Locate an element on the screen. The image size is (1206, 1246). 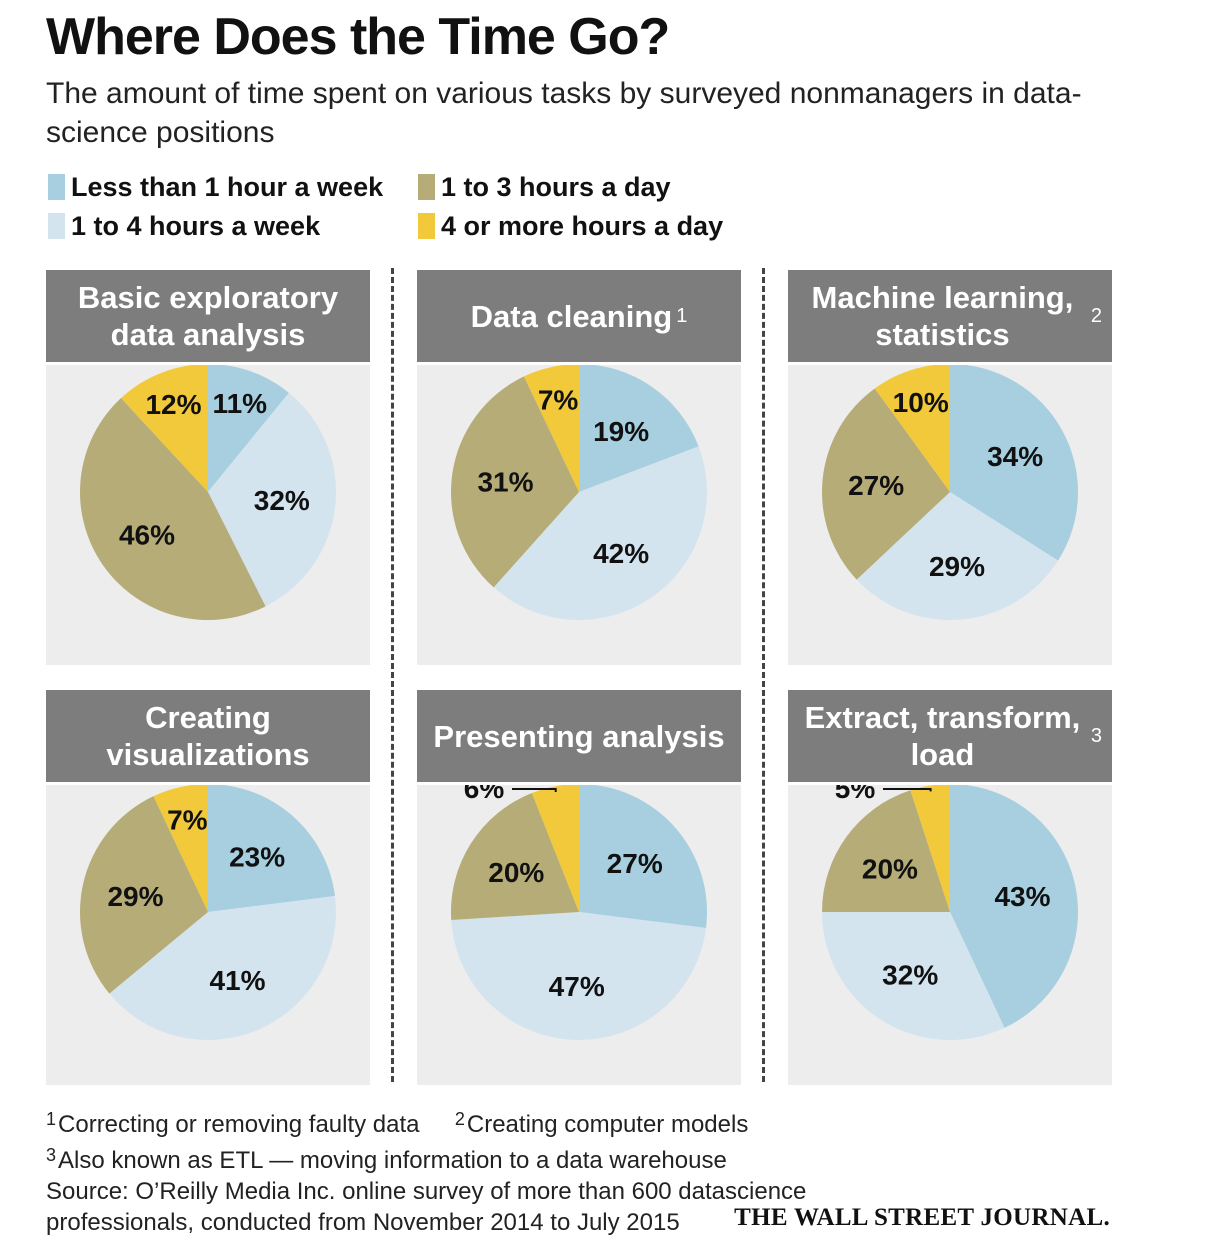
pie-slice-label: 10% is located at coordinates (921, 402).